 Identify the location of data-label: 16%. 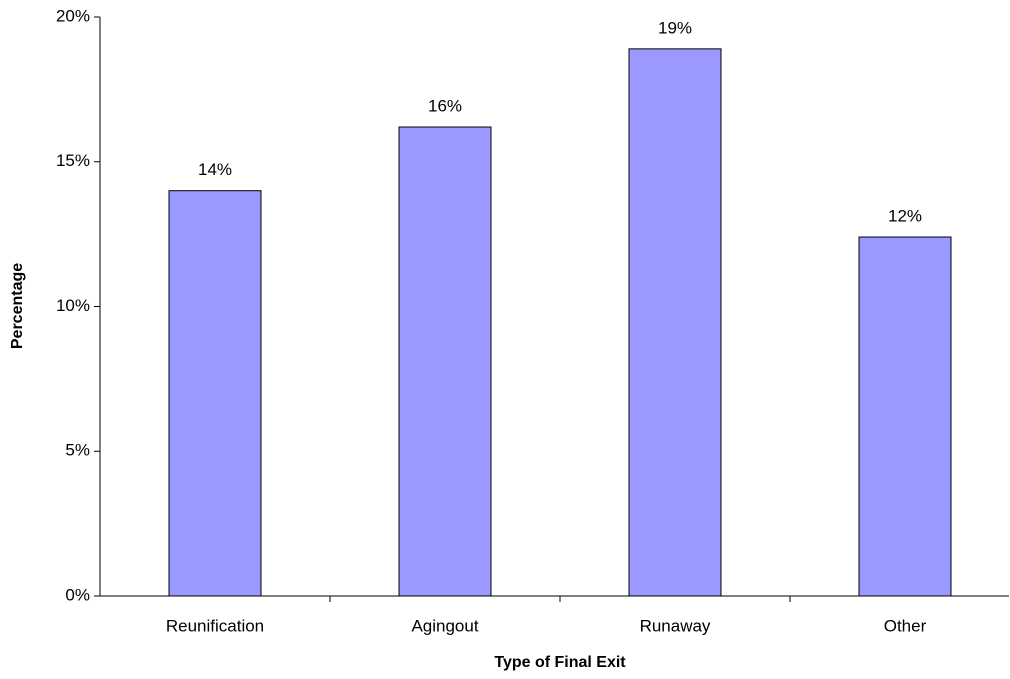
(445, 105).